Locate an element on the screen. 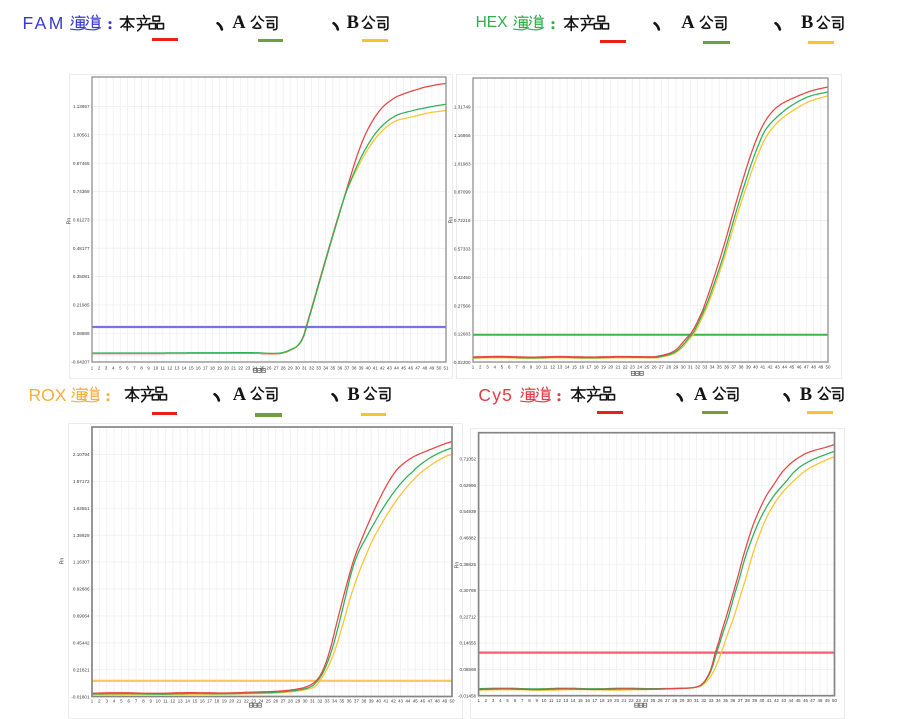 The height and width of the screenshot is (719, 923). svg-text: 0.42450 is located at coordinates (462, 277).